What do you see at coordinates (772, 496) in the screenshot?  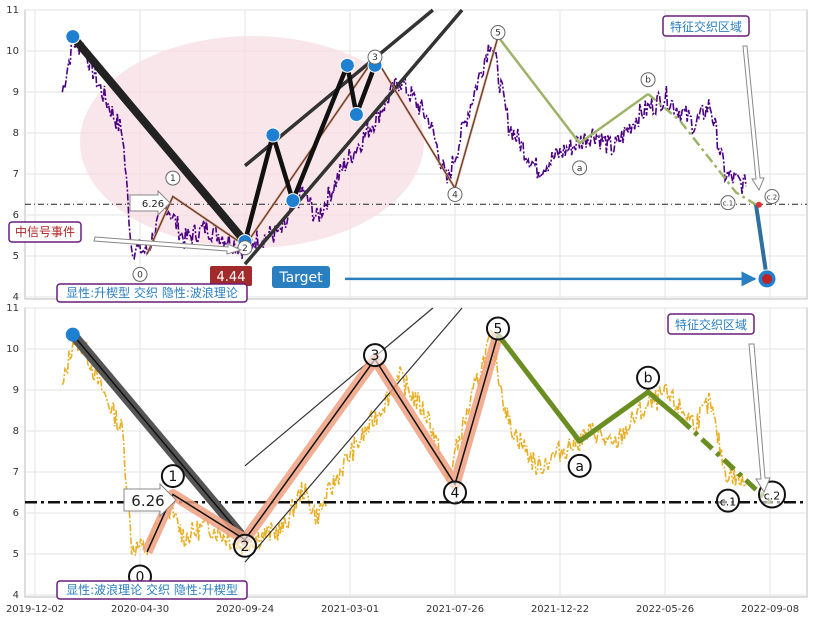 I see `bottom-wave-label: c.2` at bounding box center [772, 496].